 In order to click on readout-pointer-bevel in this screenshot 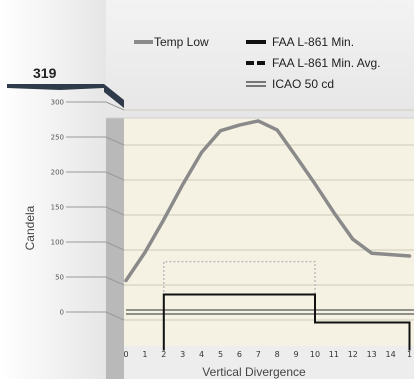, I will do `click(114, 96)`.